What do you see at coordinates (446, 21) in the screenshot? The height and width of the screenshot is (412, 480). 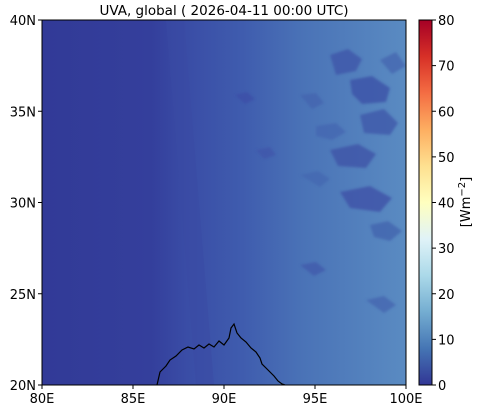 I see `colorbar-tick-label: 80` at bounding box center [446, 21].